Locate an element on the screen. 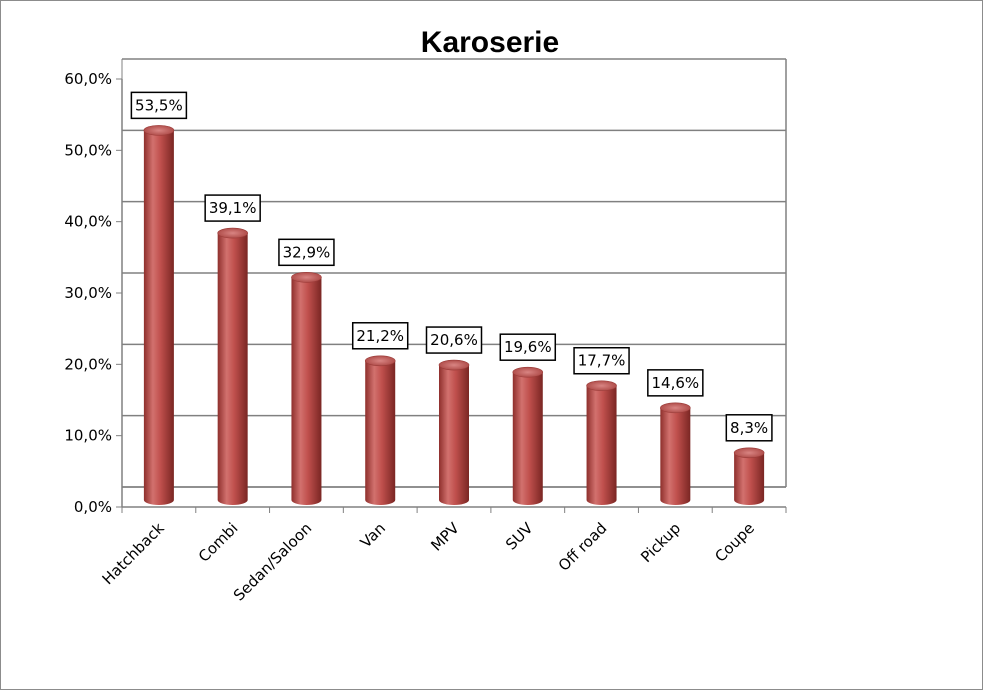 The image size is (983, 690). x-tick-label: Combi is located at coordinates (218, 542).